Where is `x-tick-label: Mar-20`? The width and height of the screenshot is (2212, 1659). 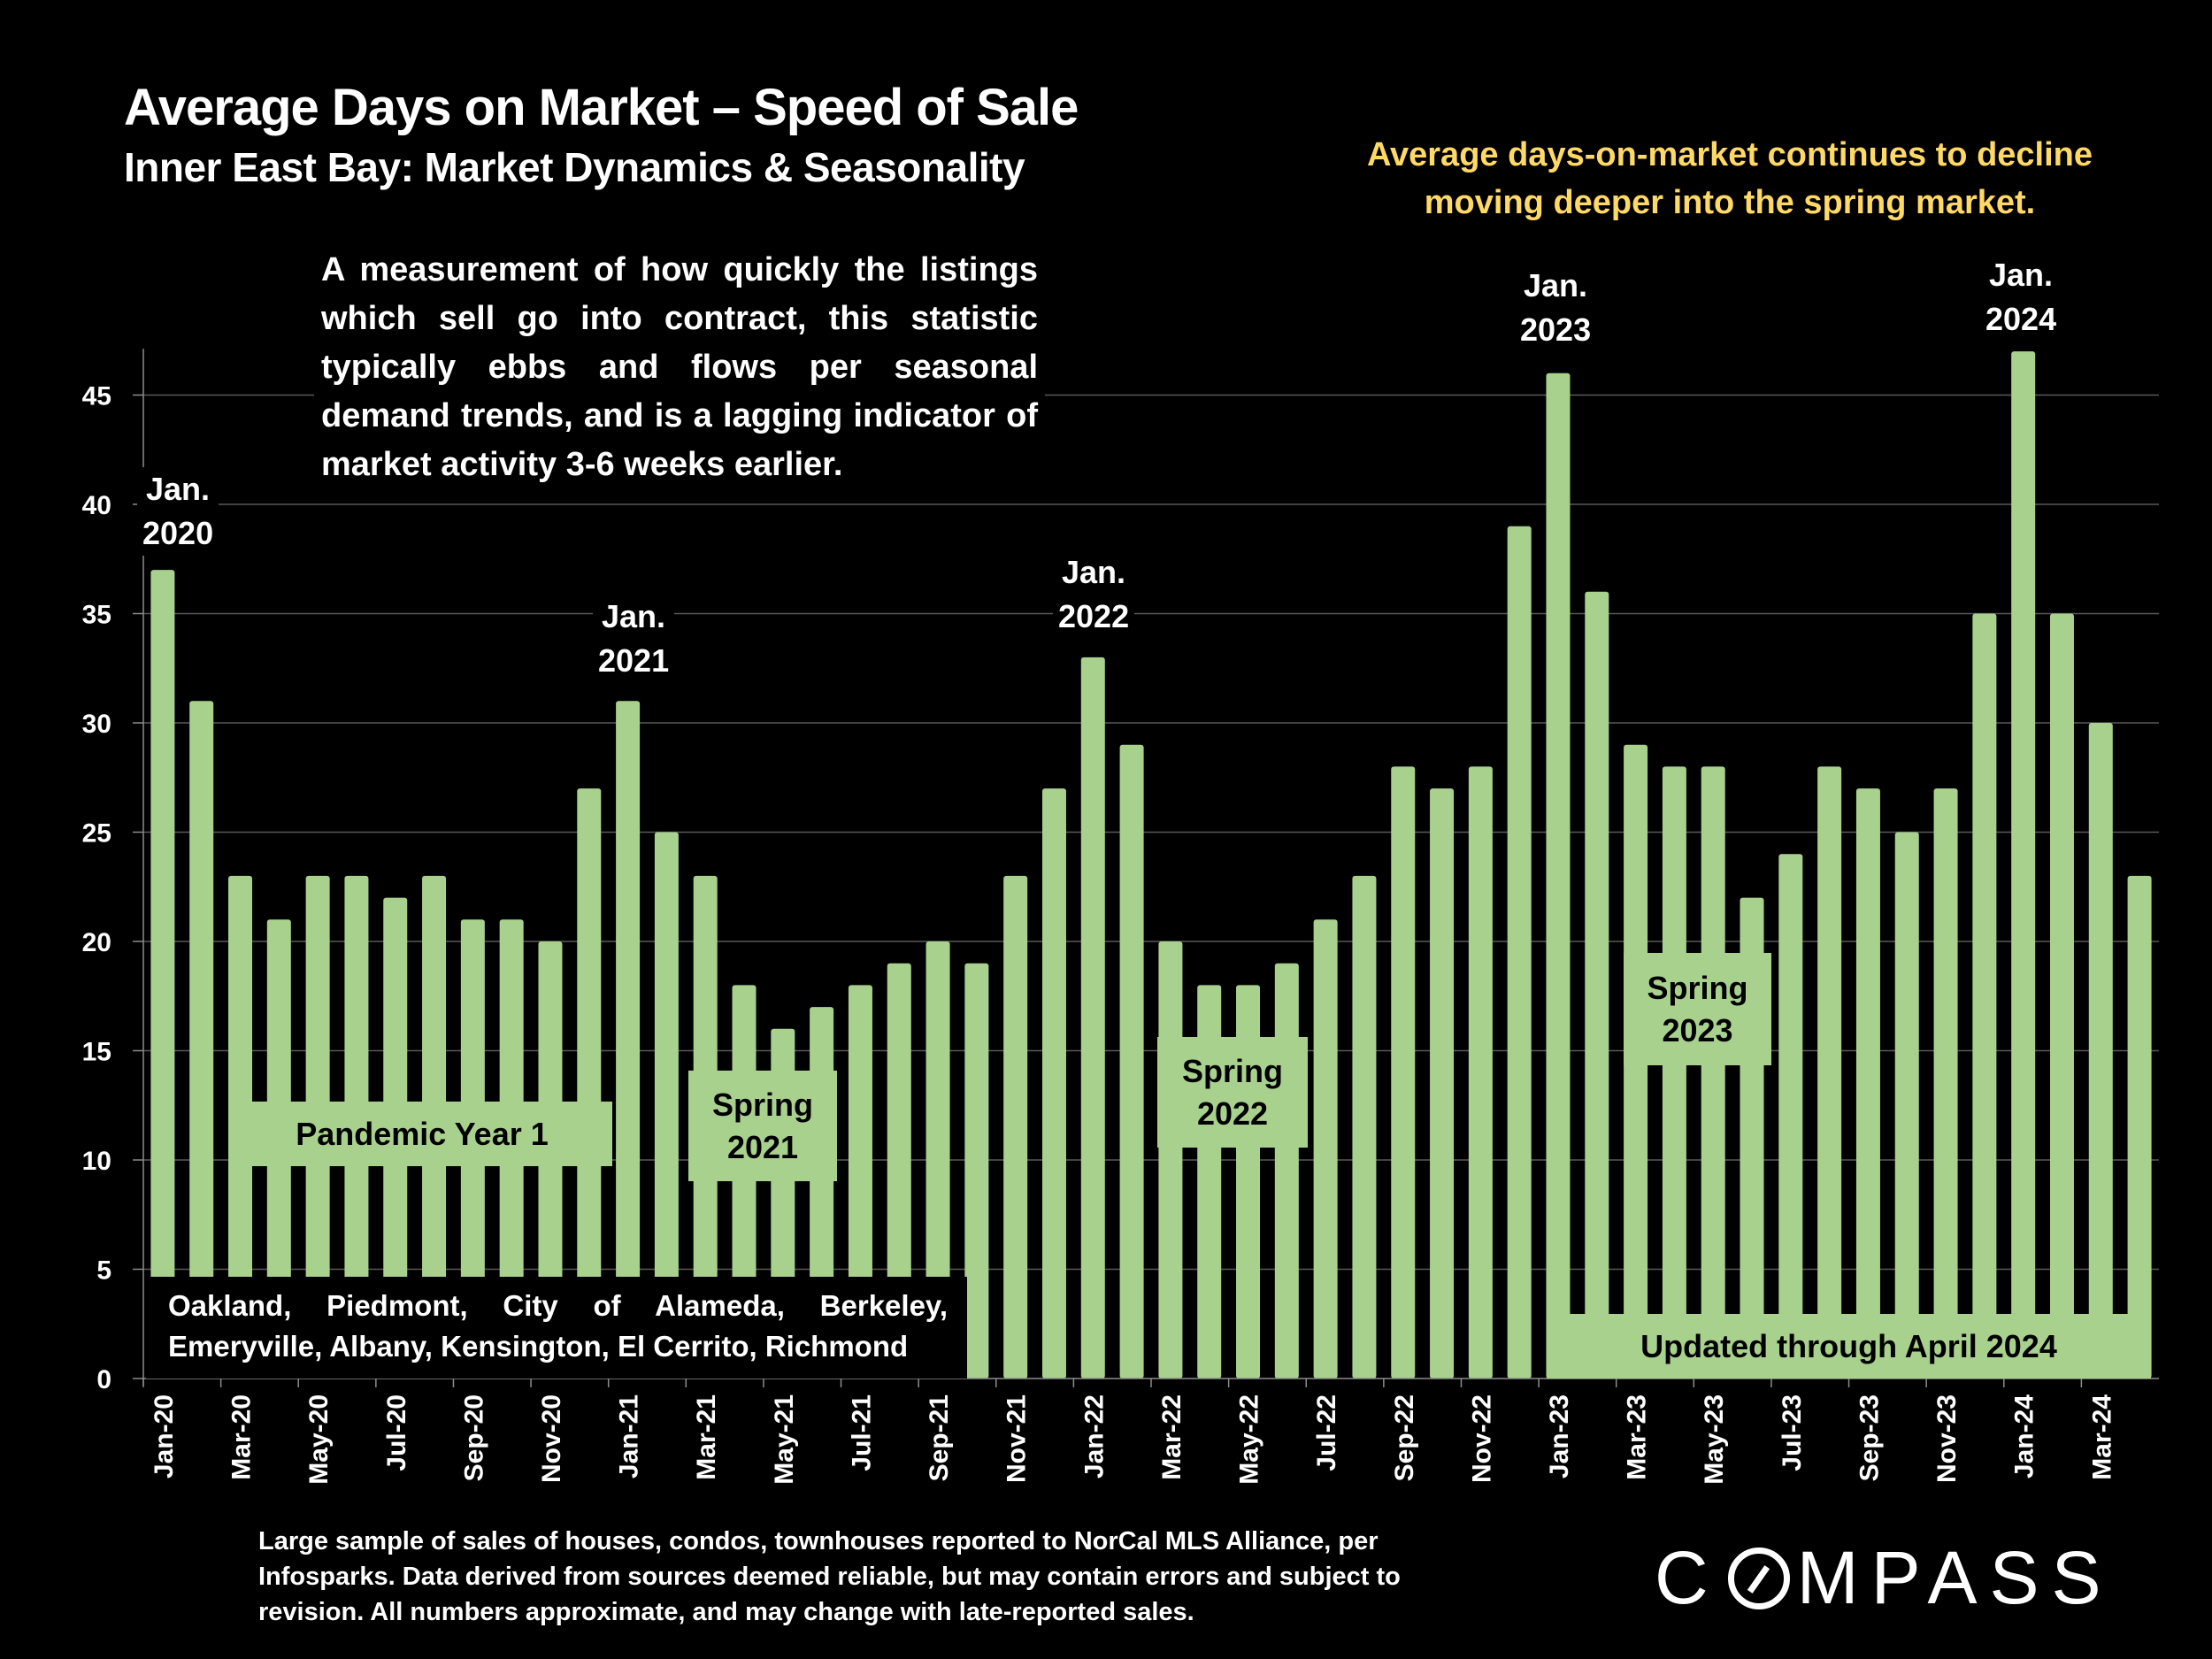
x-tick-label: Mar-20 is located at coordinates (242, 1437).